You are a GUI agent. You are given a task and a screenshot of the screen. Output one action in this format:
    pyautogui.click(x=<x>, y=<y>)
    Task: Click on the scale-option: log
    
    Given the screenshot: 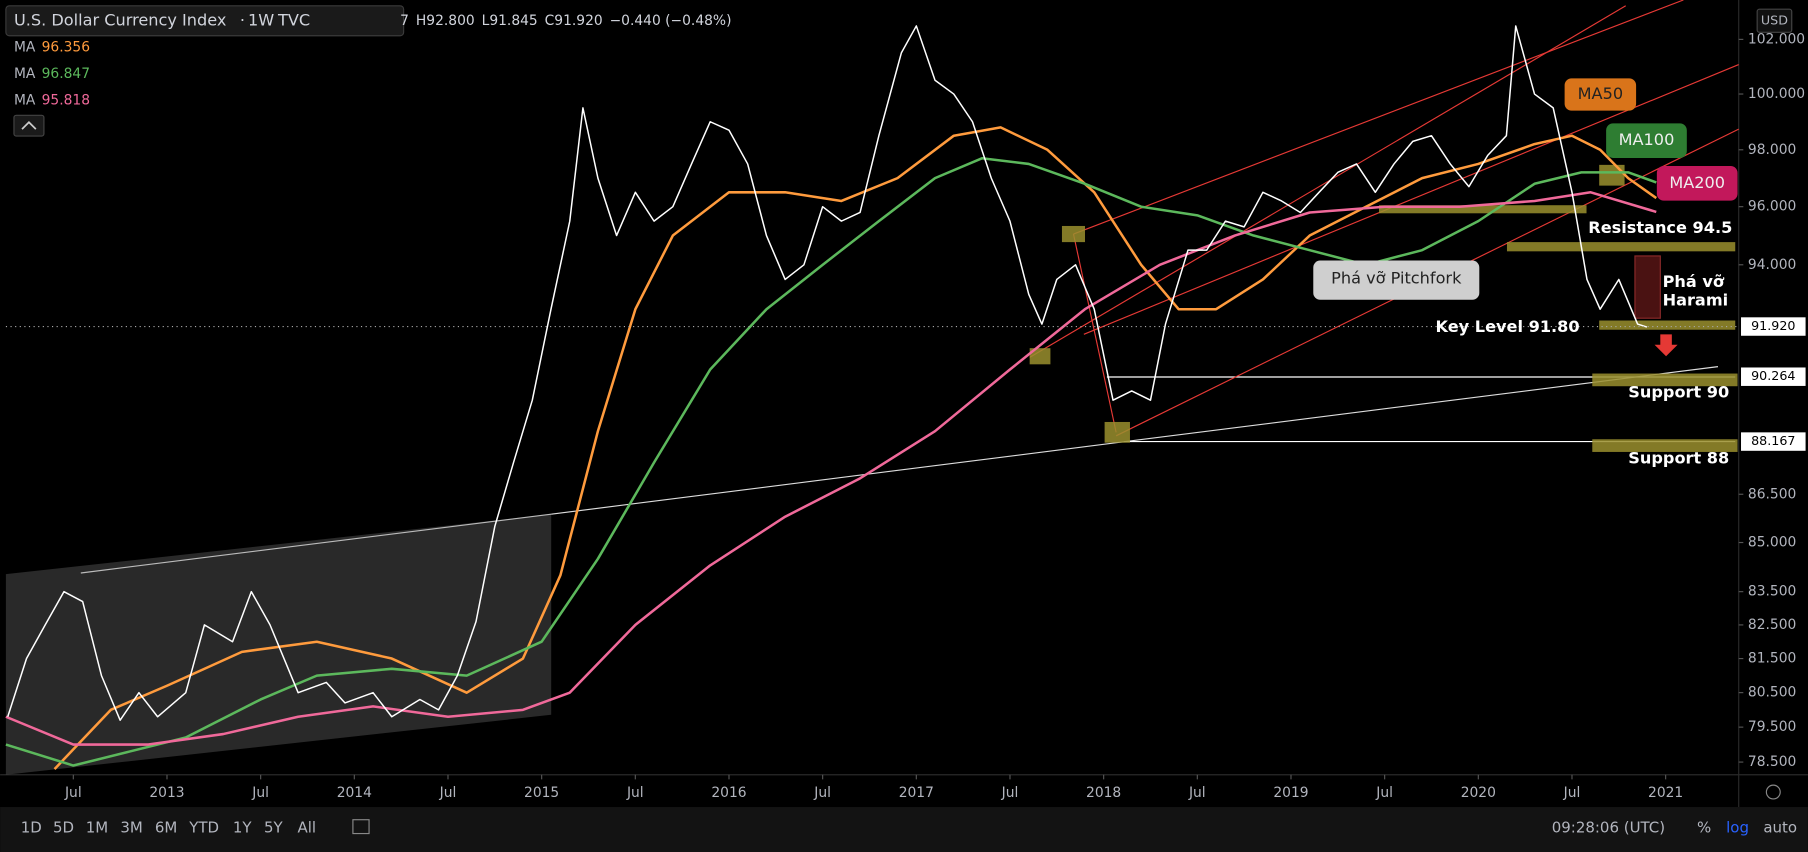 What is the action you would take?
    pyautogui.click(x=1737, y=827)
    